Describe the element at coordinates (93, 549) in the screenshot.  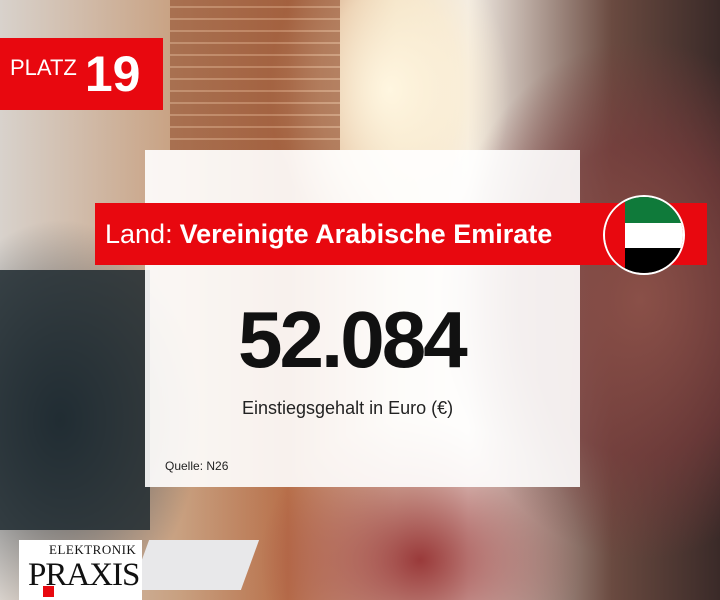
I see `logo-line1: ELEKTRONIK` at that location.